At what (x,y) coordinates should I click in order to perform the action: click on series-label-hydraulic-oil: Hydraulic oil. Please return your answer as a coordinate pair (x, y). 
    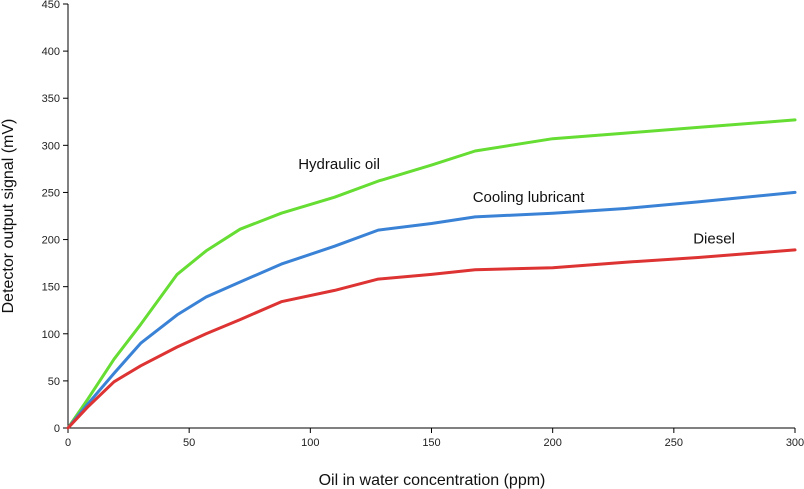
    Looking at the image, I should click on (339, 164).